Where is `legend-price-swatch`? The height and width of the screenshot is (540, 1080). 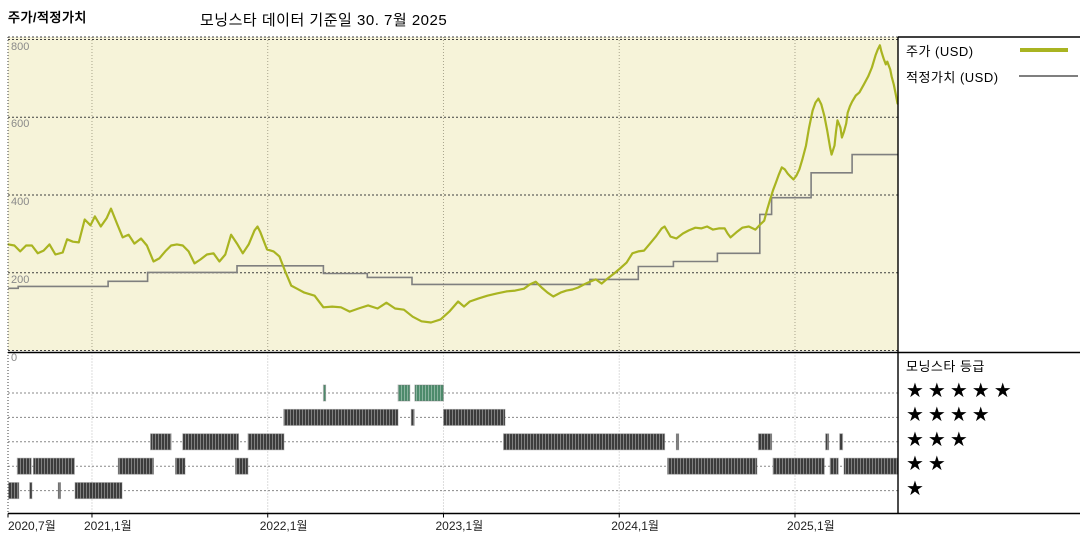
legend-price-swatch is located at coordinates (1044, 50).